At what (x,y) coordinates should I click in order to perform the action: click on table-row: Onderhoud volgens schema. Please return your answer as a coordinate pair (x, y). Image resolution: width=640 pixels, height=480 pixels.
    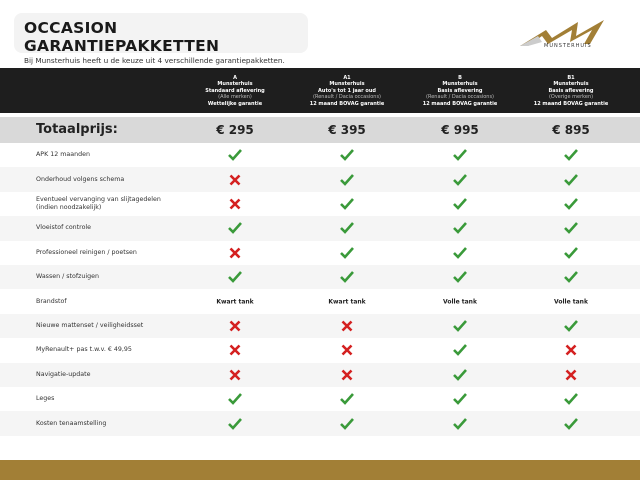
    Looking at the image, I should click on (320, 179).